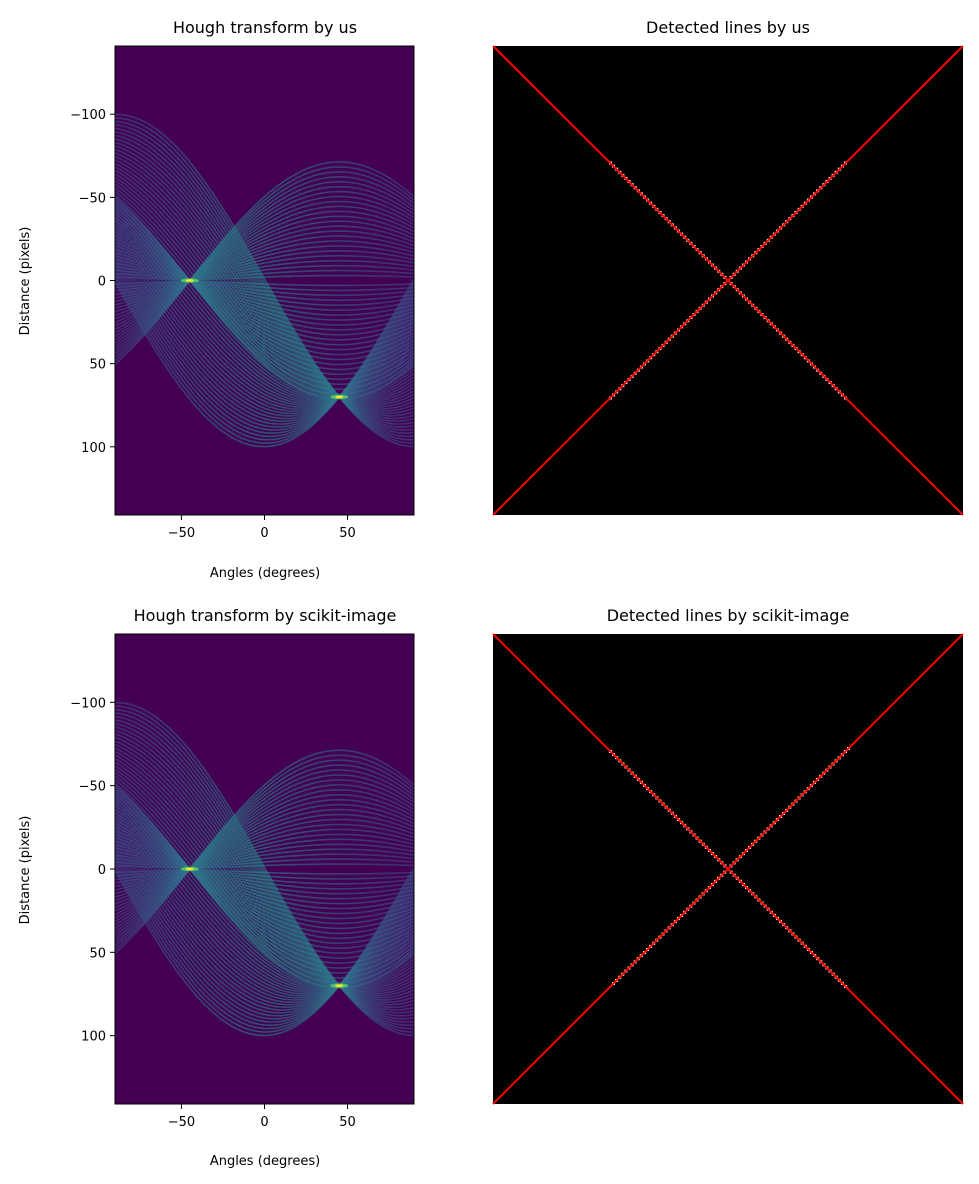  Describe the element at coordinates (265, 573) in the screenshot. I see `x-axis-label: Angles (degrees)` at that location.